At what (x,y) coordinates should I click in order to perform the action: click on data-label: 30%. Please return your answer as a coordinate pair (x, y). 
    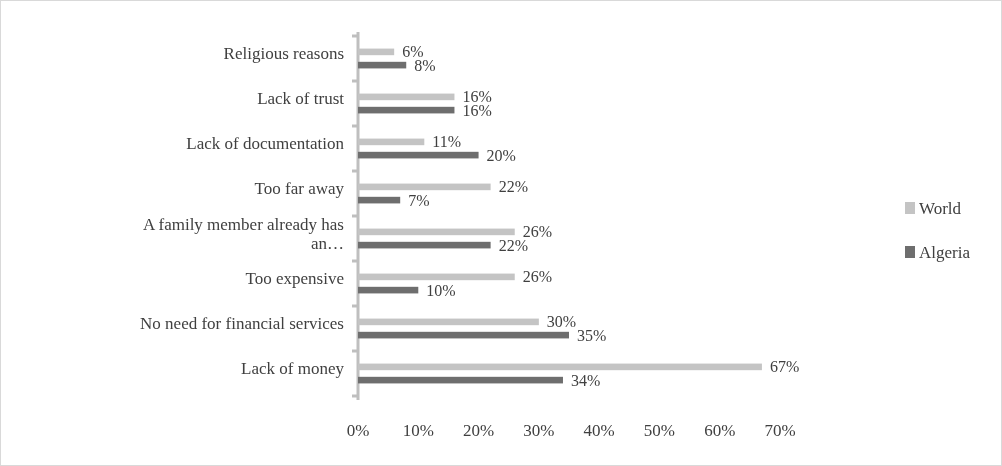
    Looking at the image, I should click on (561, 322).